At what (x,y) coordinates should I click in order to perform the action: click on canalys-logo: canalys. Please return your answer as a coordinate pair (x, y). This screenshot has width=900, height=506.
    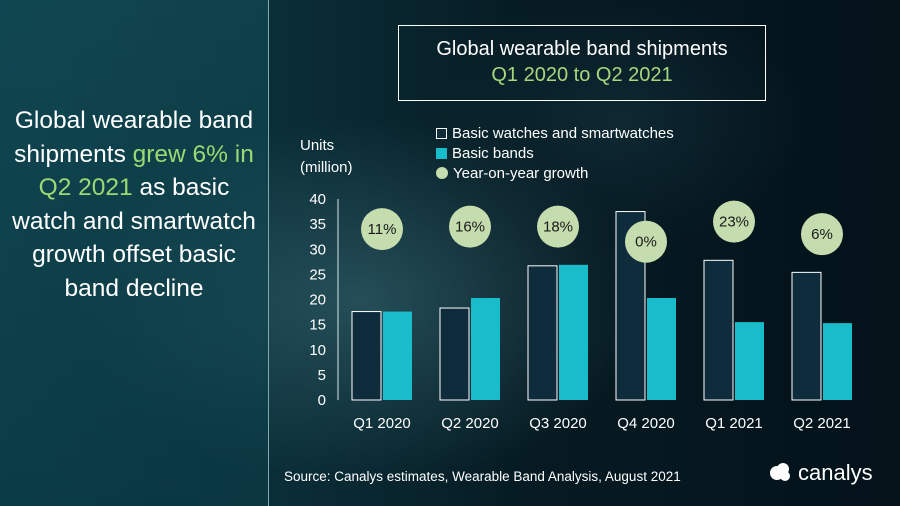
    Looking at the image, I should click on (820, 473).